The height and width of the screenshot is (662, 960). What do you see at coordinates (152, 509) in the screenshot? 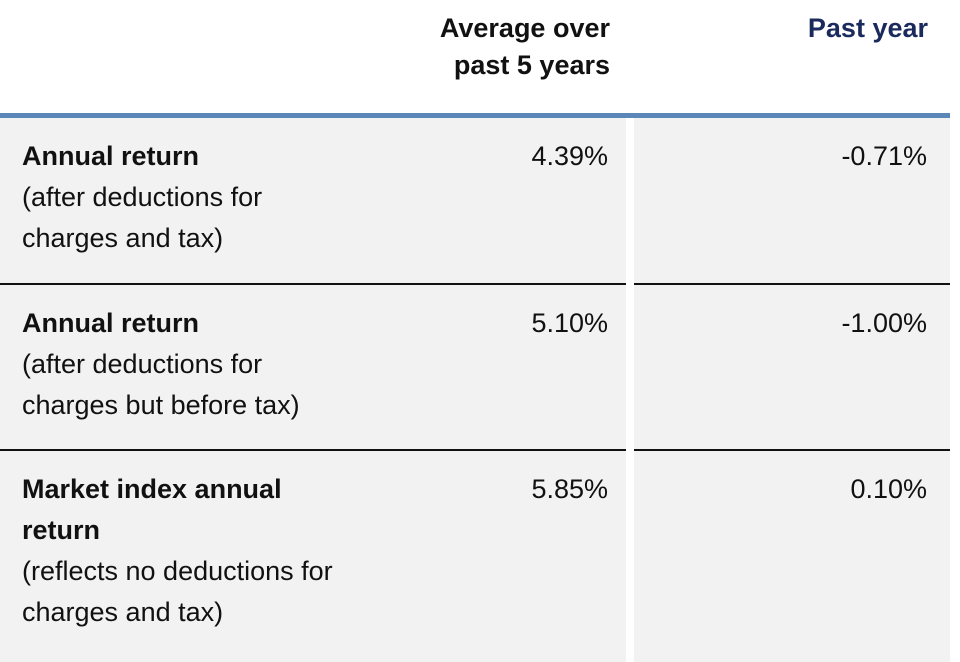
I see `label: Market index annual return` at bounding box center [152, 509].